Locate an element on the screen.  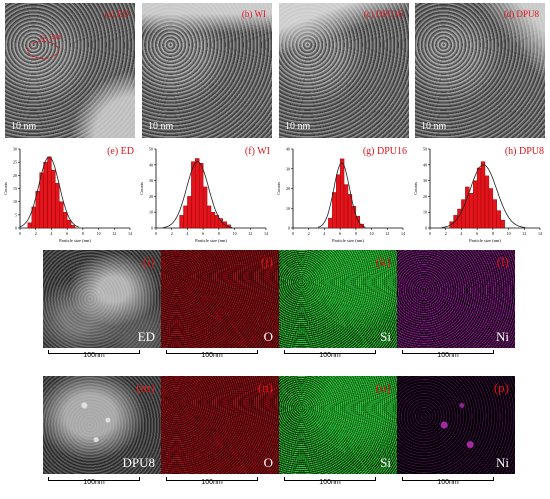
particle-highlight is located at coordinates (43, 50).